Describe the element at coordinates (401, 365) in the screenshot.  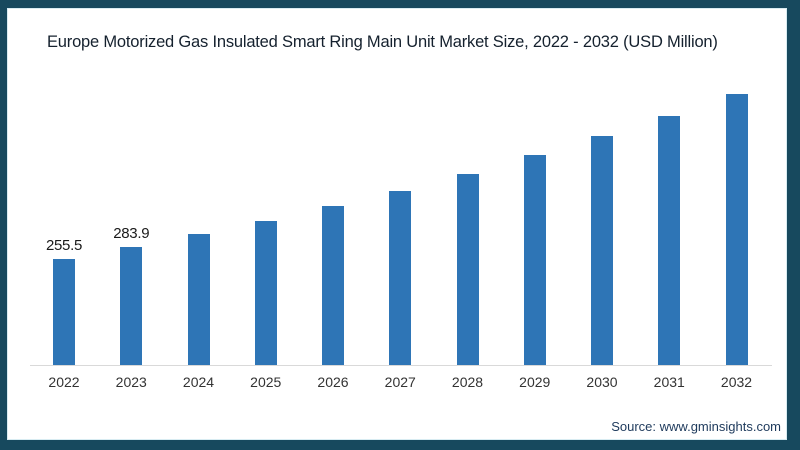
I see `x-axis-line` at that location.